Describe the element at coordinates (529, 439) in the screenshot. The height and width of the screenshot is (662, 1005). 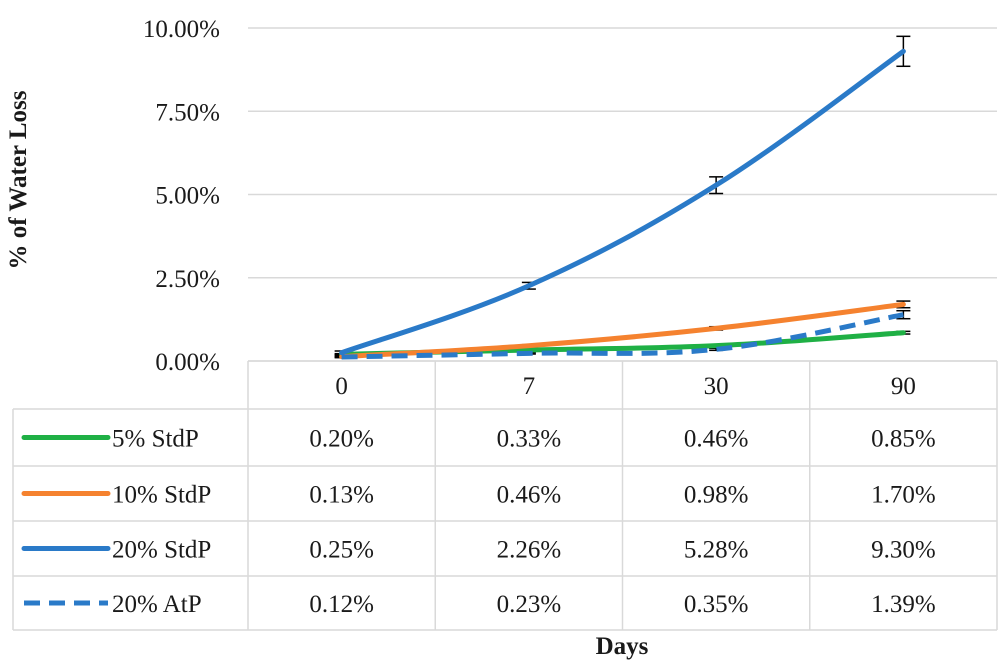
I see `table-cell: 0.33%` at that location.